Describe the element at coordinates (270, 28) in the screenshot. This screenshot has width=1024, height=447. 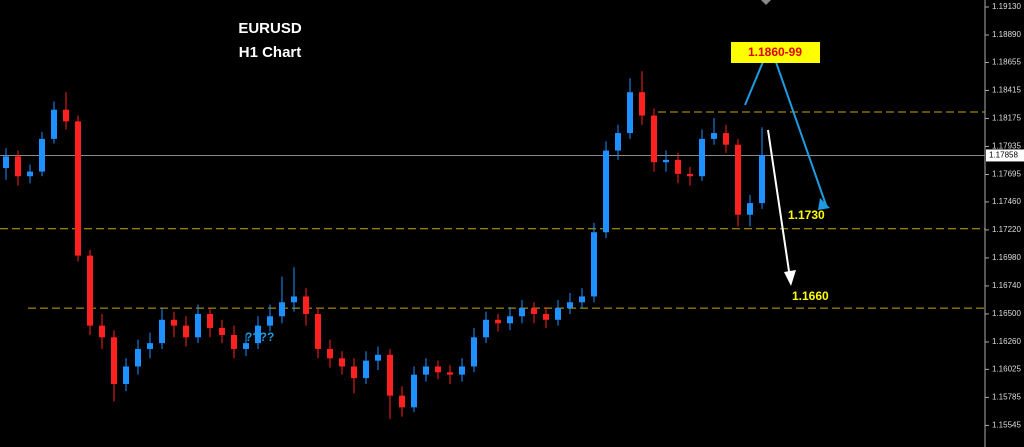
I see `chart-title: EURUSD` at that location.